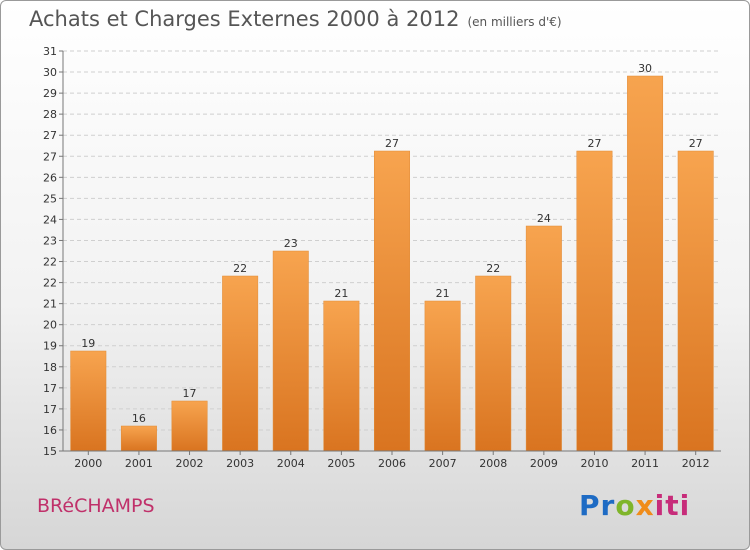  I want to click on x-tick-label: 2000, so click(88, 463).